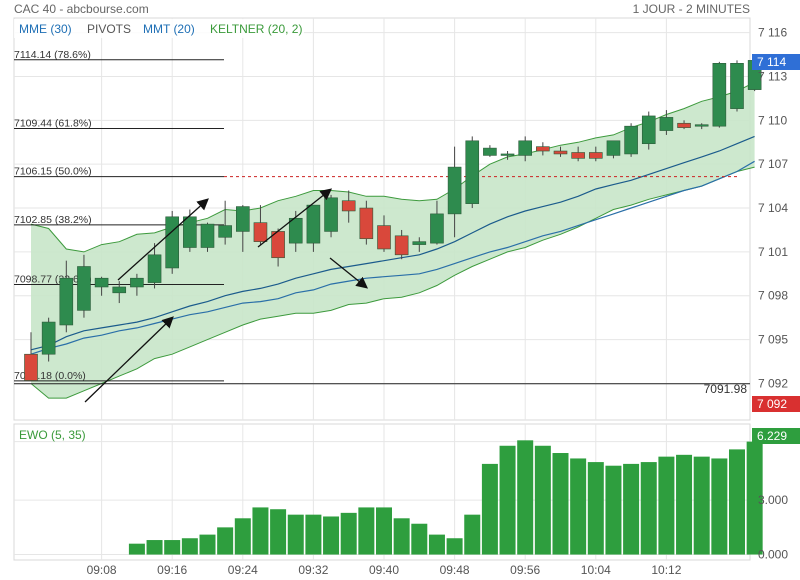  I want to click on price-tick-0: 7 116, so click(772, 33).